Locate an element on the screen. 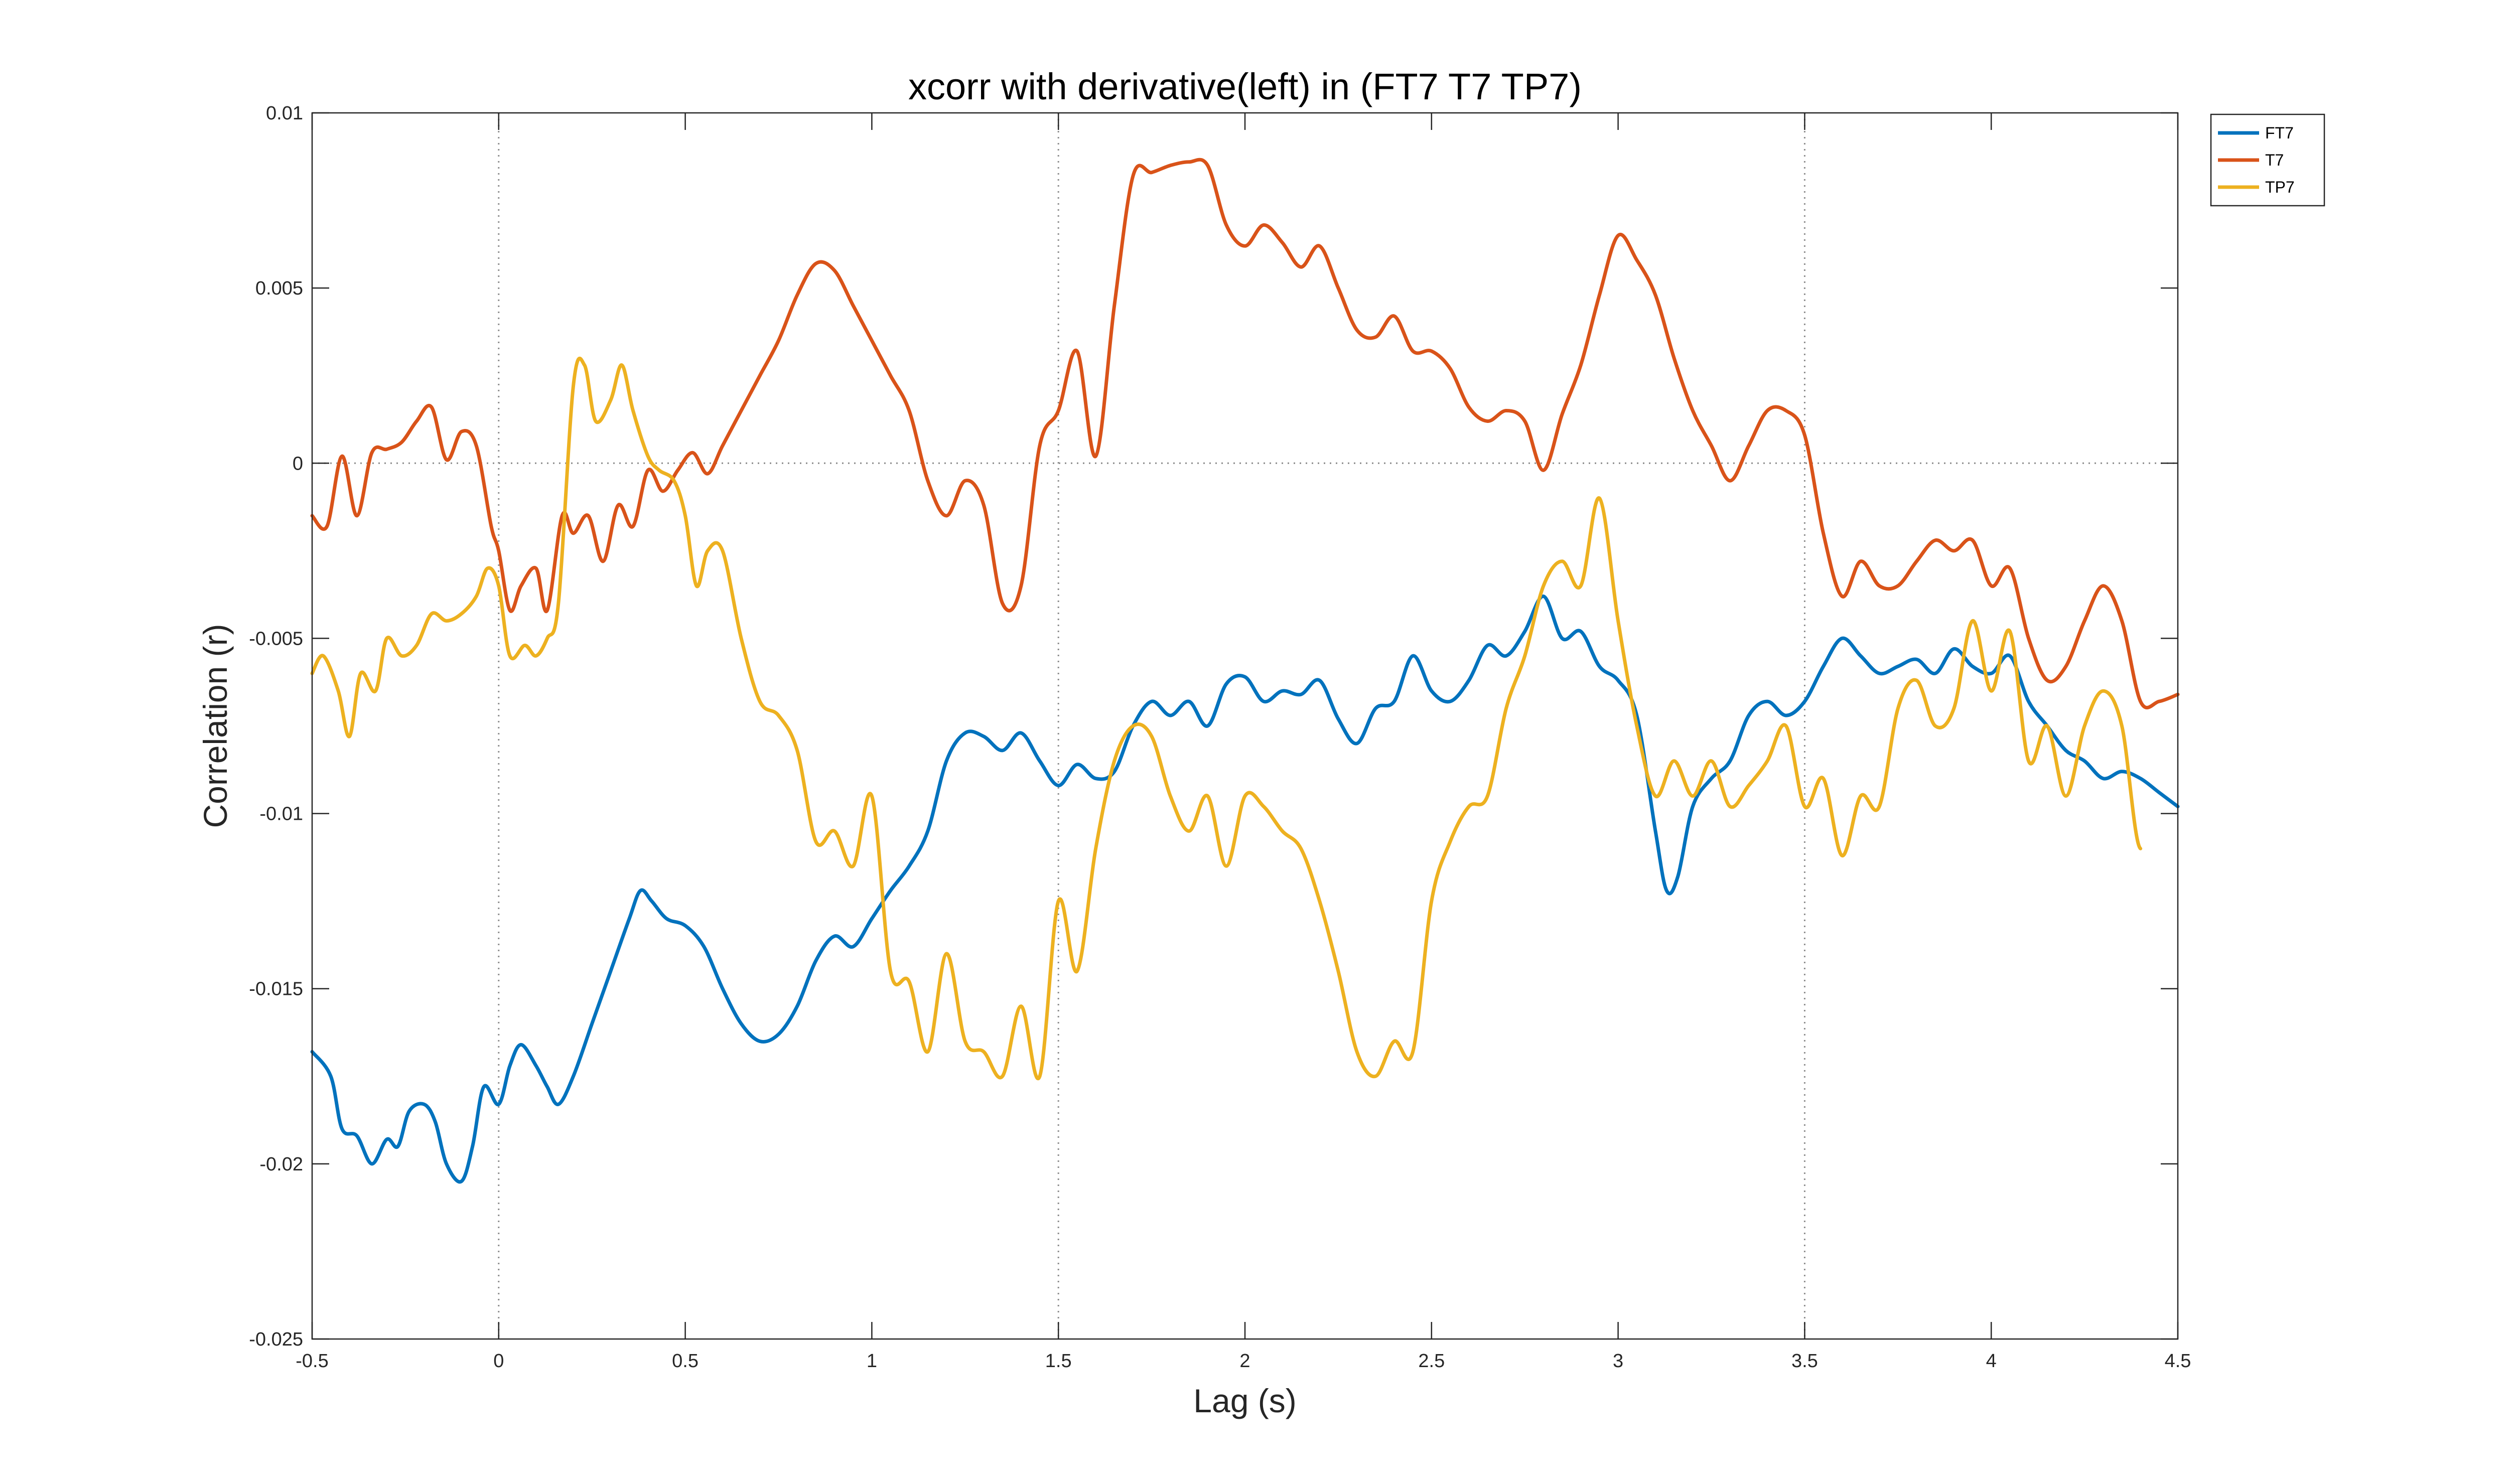  legend-label-tp7: TP7 is located at coordinates (2280, 187).